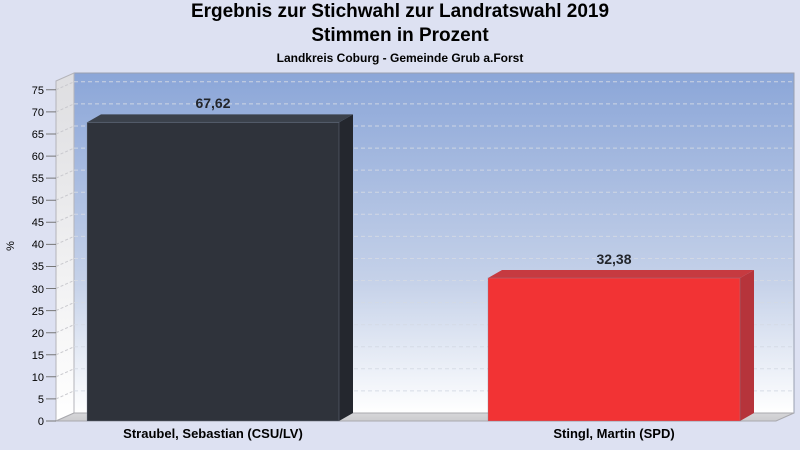 Image resolution: width=800 pixels, height=450 pixels. What do you see at coordinates (40, 422) in the screenshot?
I see `y-tick-label: 0` at bounding box center [40, 422].